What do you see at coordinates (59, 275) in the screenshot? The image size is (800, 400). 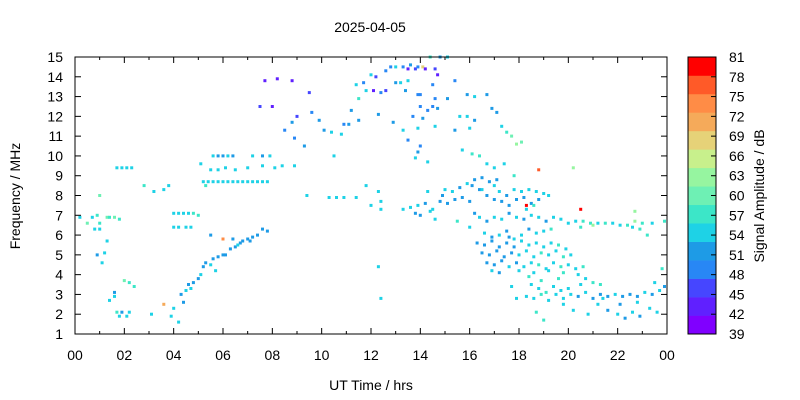 I see `y-tick-label: 4` at bounding box center [59, 275].